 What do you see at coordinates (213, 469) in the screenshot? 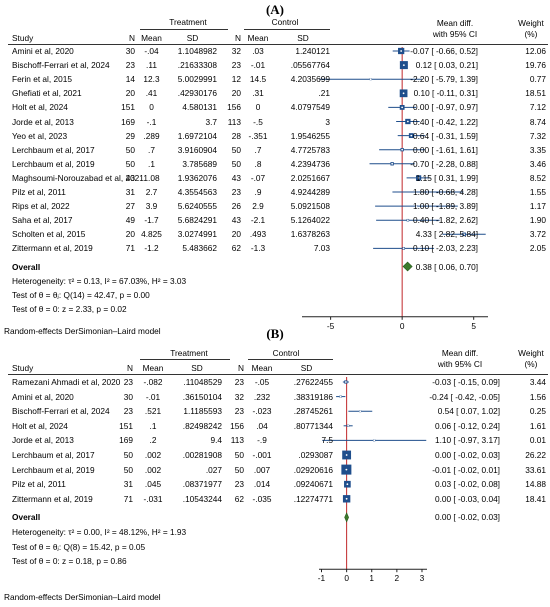
I see `study-sd-t: .027` at bounding box center [213, 469].